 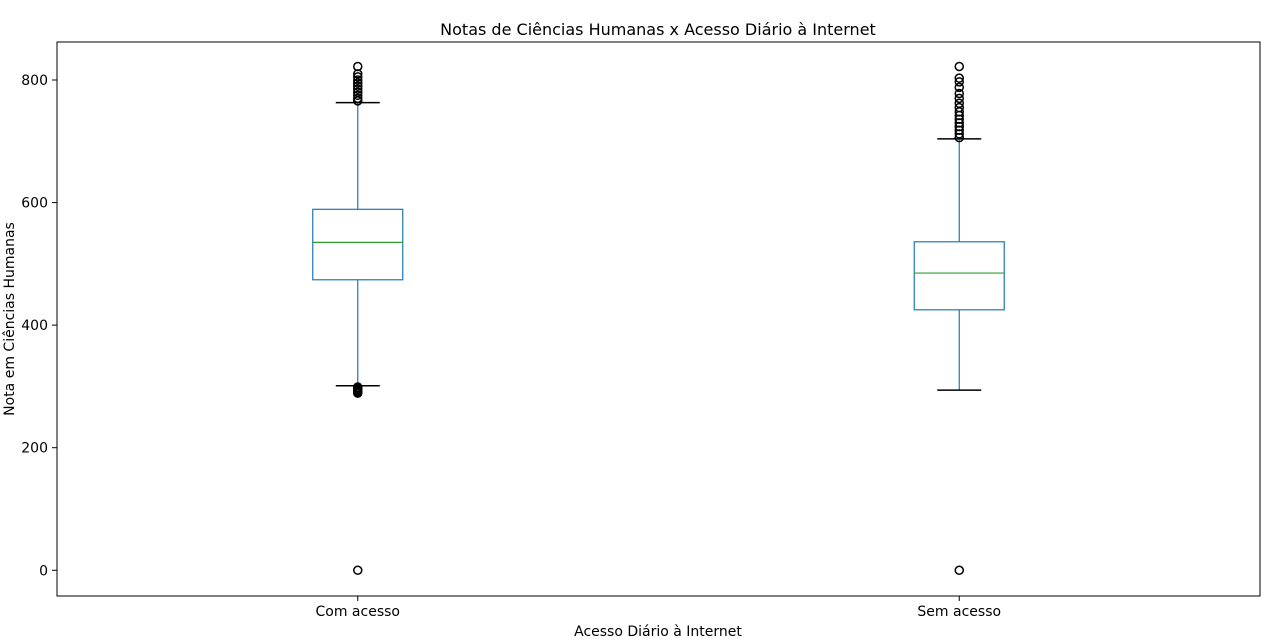 What do you see at coordinates (34, 204) in the screenshot?
I see `y-tick-label-3: 600` at bounding box center [34, 204].